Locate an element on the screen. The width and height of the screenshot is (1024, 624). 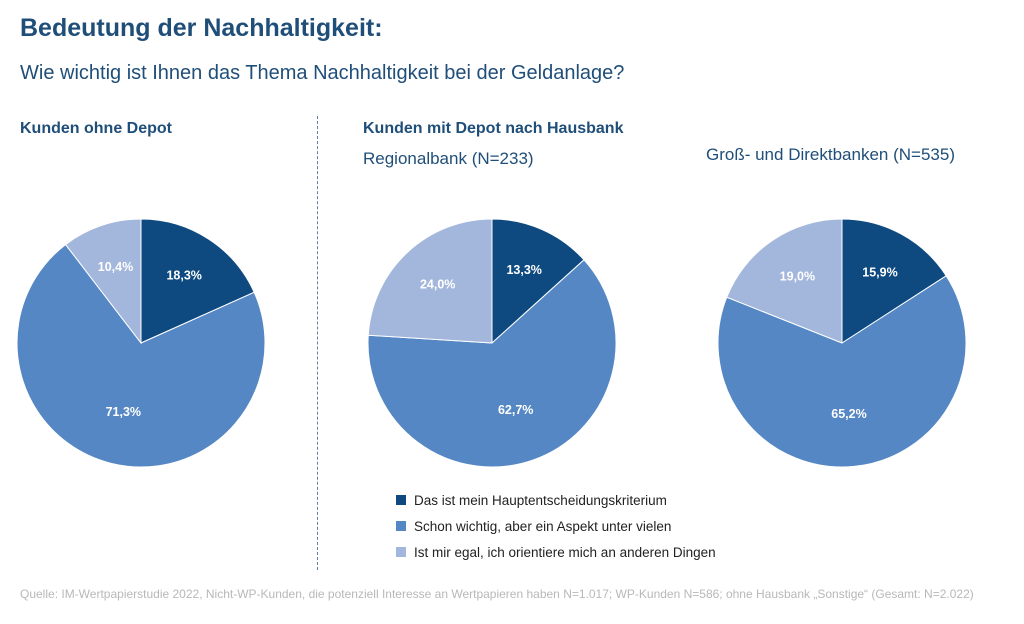
slice-value-label: 71,3% is located at coordinates (123, 412).